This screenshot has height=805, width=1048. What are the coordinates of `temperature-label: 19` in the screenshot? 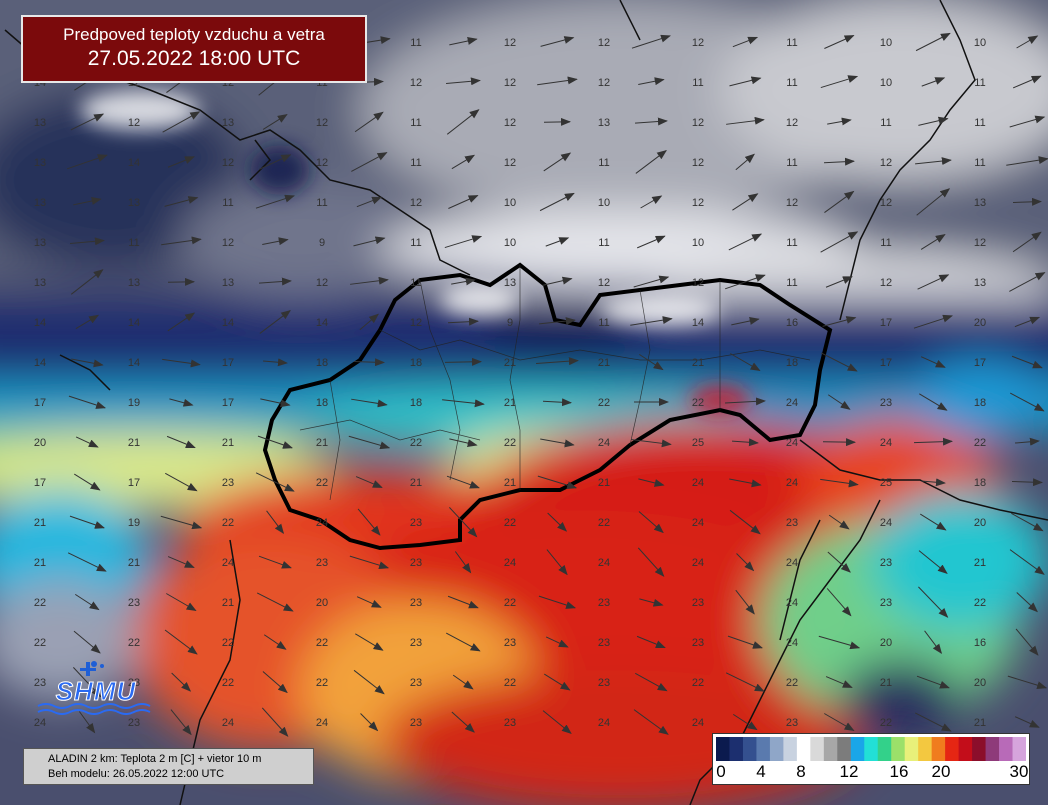 It's located at (134, 523).